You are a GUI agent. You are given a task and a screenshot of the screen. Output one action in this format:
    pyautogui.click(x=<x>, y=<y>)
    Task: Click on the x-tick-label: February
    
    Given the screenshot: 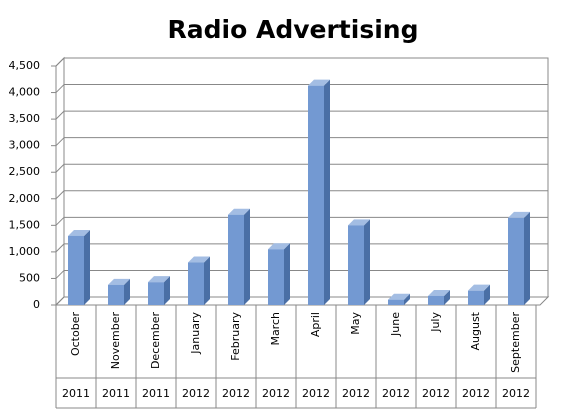 What is the action you would take?
    pyautogui.click(x=235, y=336)
    